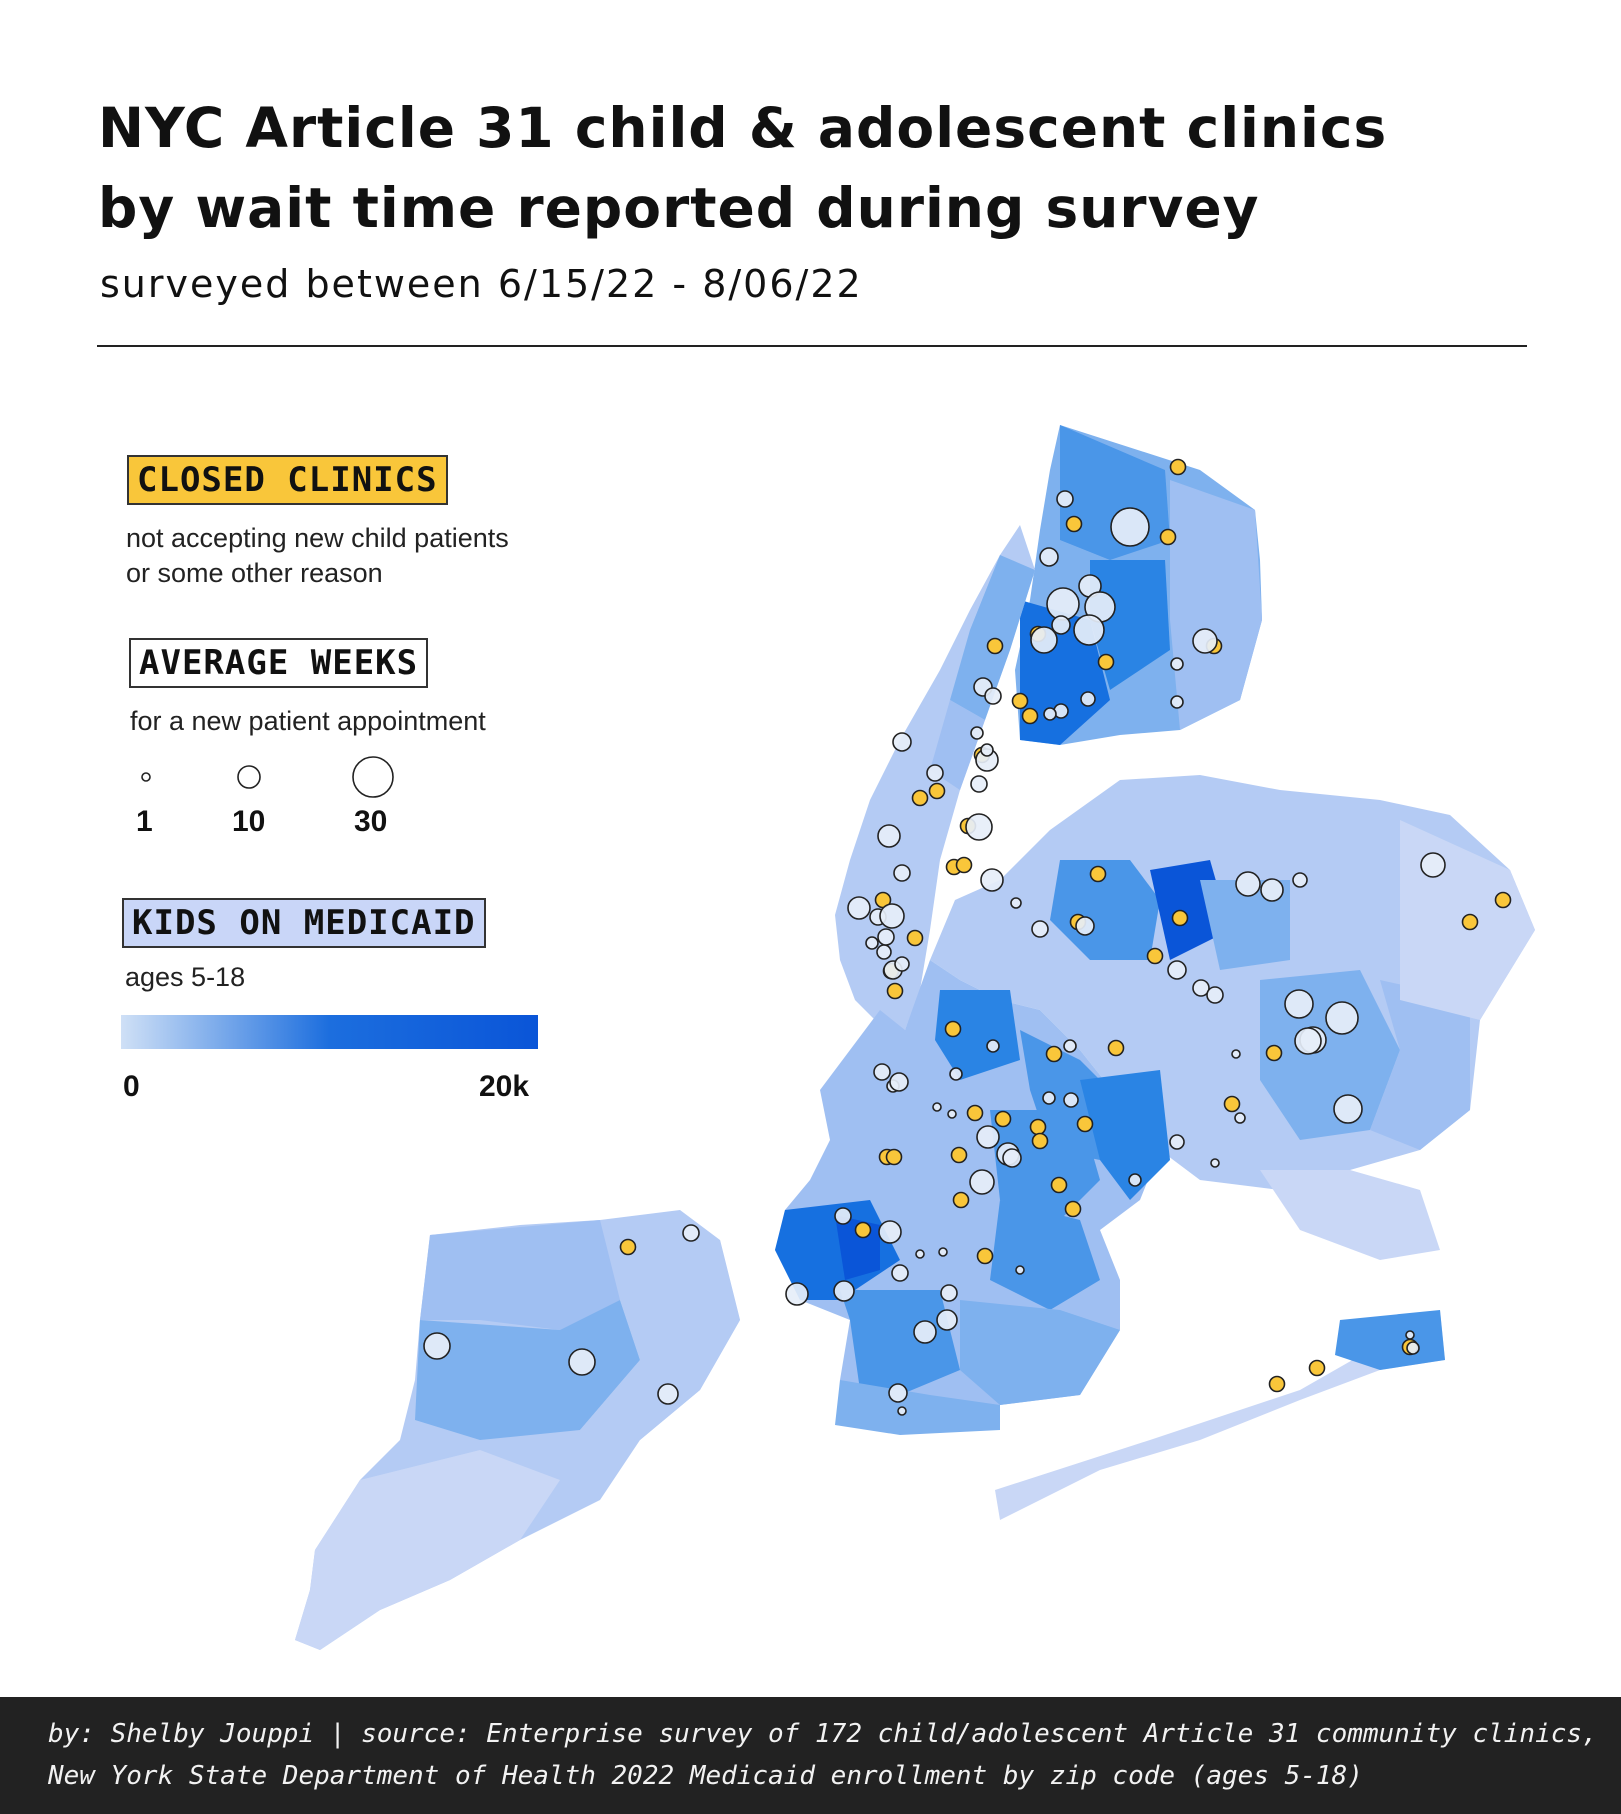 This screenshot has width=1621, height=1814. What do you see at coordinates (144, 821) in the screenshot?
I see `legend-size-label-1: 1` at bounding box center [144, 821].